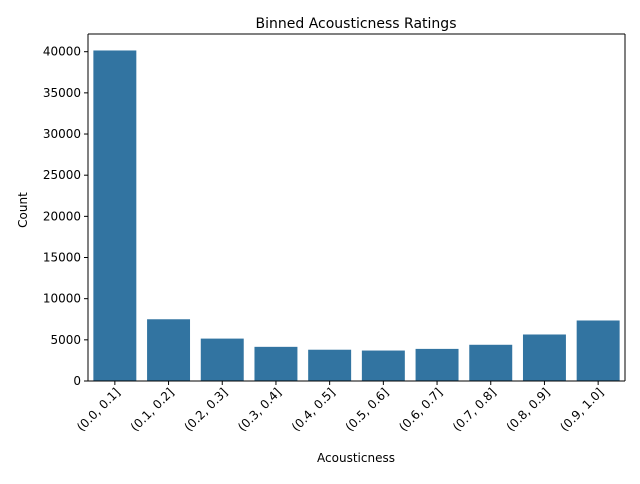 This screenshot has height=484, width=640. What do you see at coordinates (205, 409) in the screenshot?
I see `x-tick-label-2: (0.2, 0.3]` at bounding box center [205, 409].